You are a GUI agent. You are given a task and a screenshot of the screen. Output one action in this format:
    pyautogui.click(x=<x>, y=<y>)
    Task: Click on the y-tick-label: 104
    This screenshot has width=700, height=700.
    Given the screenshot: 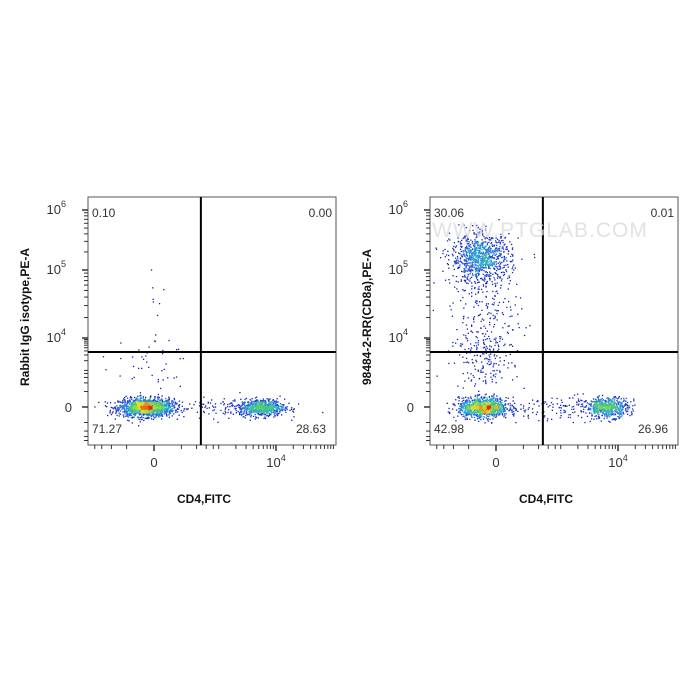 What is the action you would take?
    pyautogui.click(x=56, y=336)
    